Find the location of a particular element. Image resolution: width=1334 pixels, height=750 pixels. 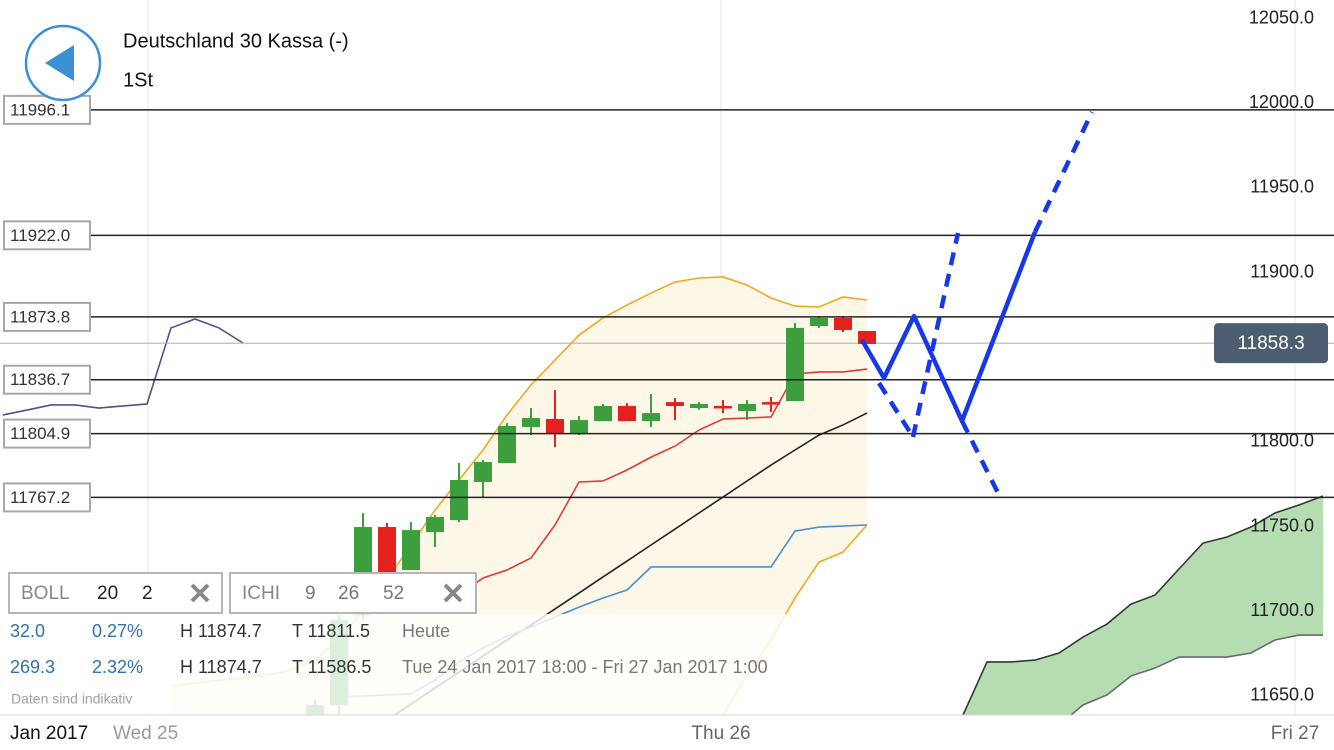

stat-value: 2.32% is located at coordinates (117, 667).